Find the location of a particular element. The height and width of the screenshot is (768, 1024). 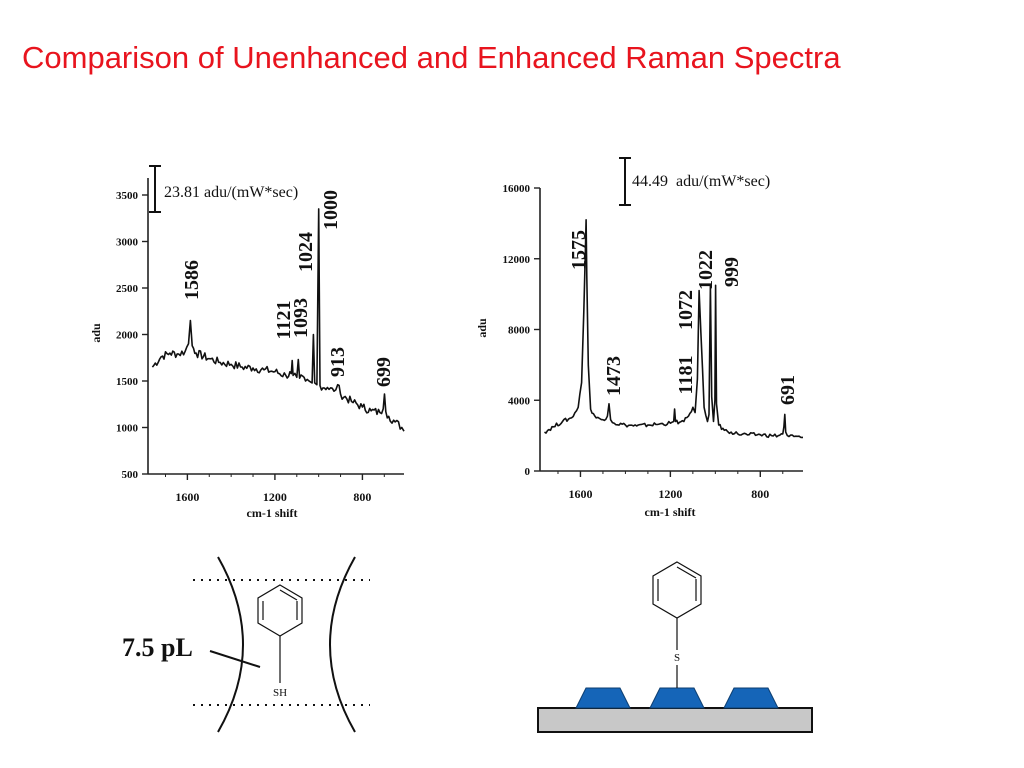

peak-label: 1072 is located at coordinates (686, 310).